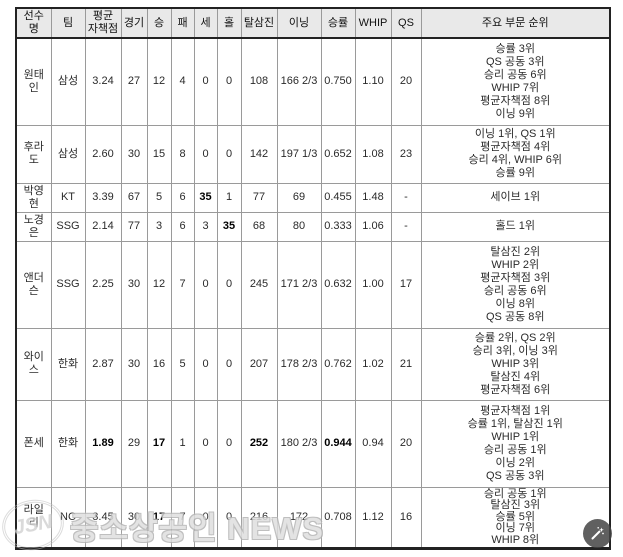  What do you see at coordinates (182, 517) in the screenshot?
I see `losses-cell: 7` at bounding box center [182, 517].